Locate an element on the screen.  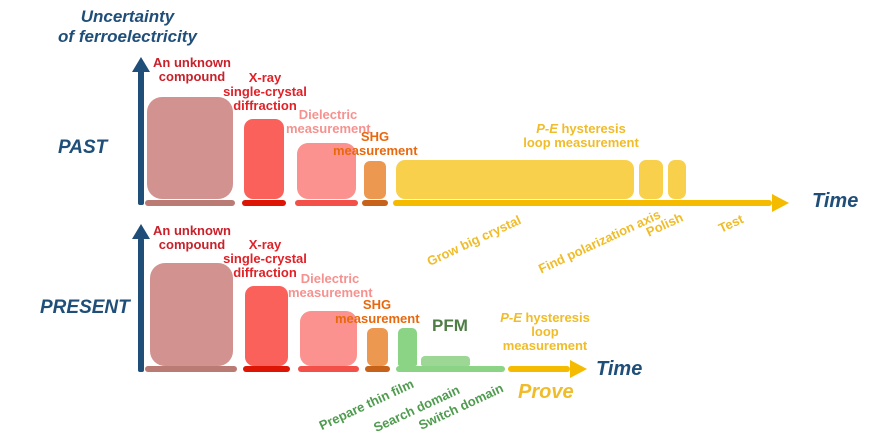
present-bar-pfm-switch is located at coordinates (445, 361).